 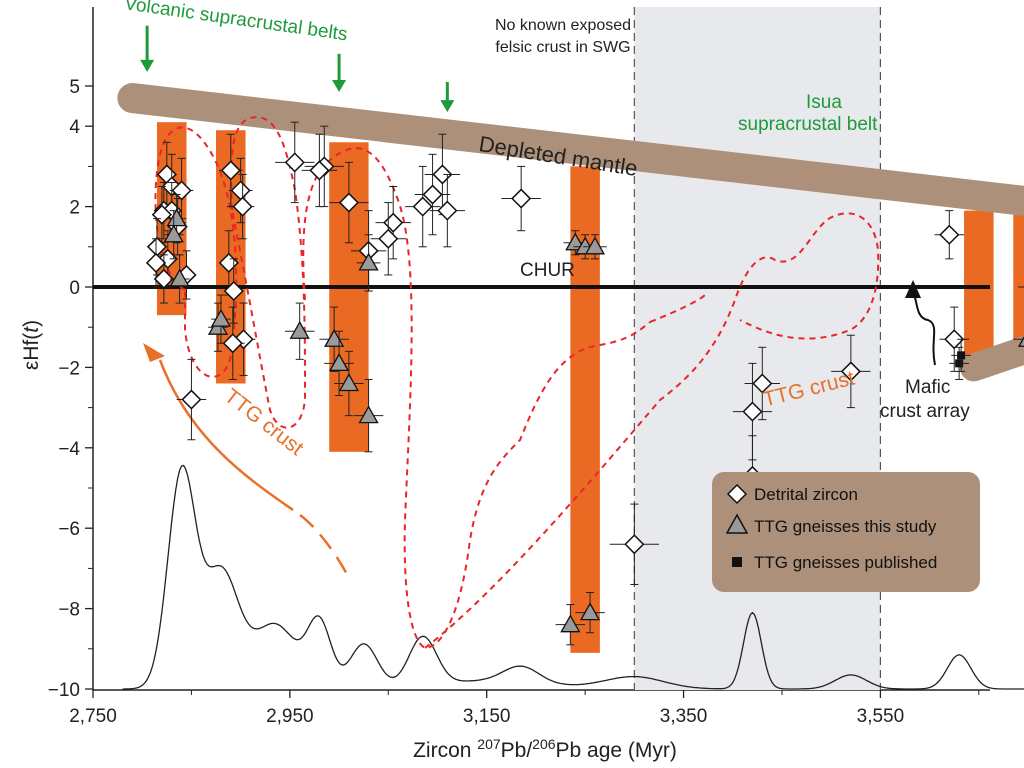 What do you see at coordinates (93, 716) in the screenshot?
I see `x-tick-label-0: 2,750` at bounding box center [93, 716].